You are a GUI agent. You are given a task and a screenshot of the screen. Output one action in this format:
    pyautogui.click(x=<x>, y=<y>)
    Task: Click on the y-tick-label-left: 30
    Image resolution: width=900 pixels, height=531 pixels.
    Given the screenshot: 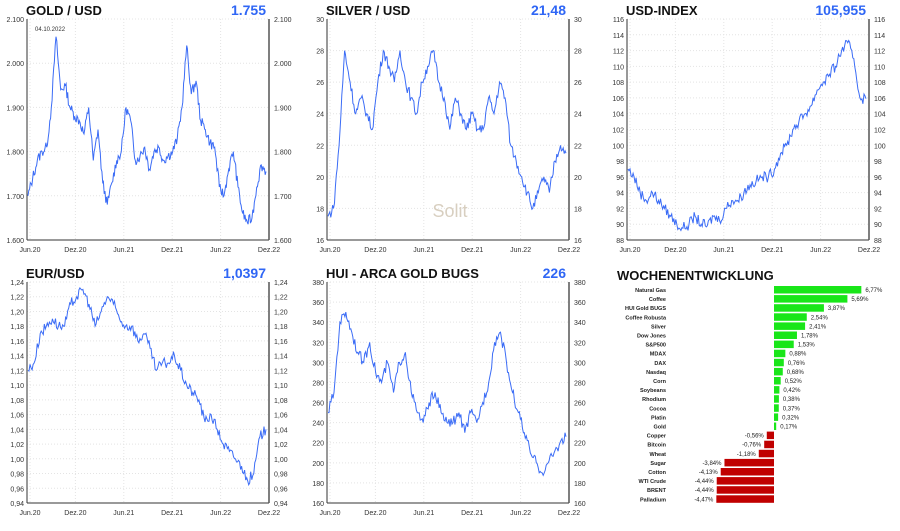 What is the action you would take?
    pyautogui.click(x=320, y=20)
    